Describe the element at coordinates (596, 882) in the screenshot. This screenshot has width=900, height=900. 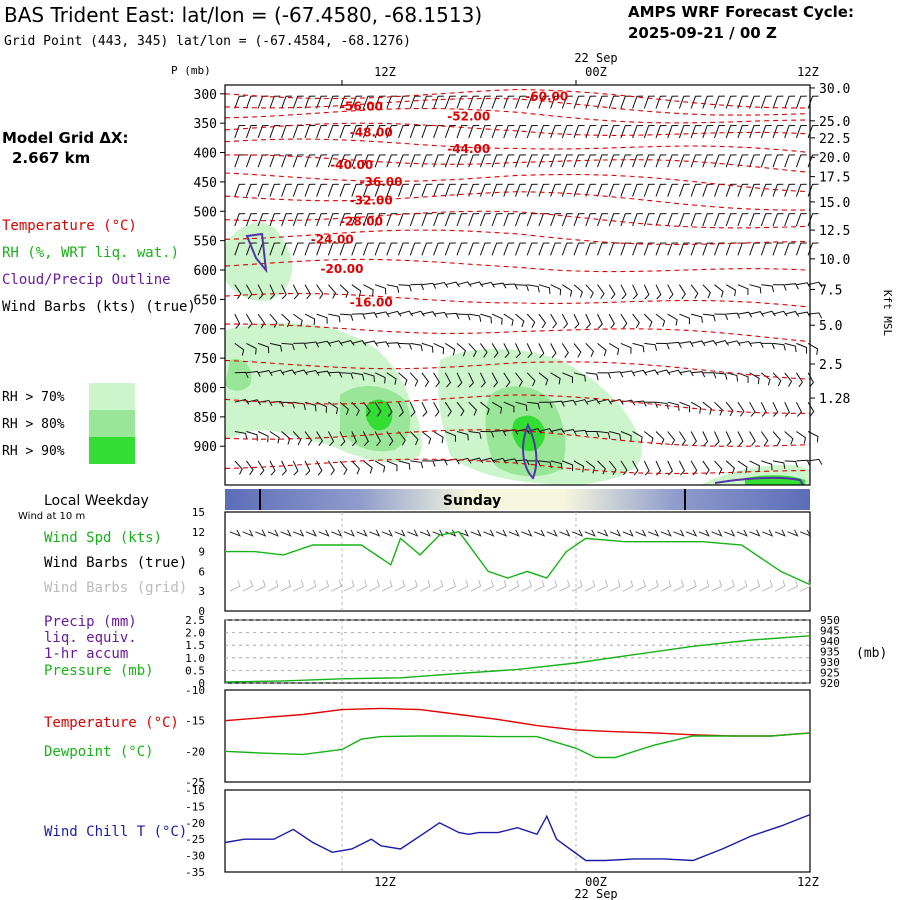
I see `time-tick-bottom-00z: 00Z` at that location.